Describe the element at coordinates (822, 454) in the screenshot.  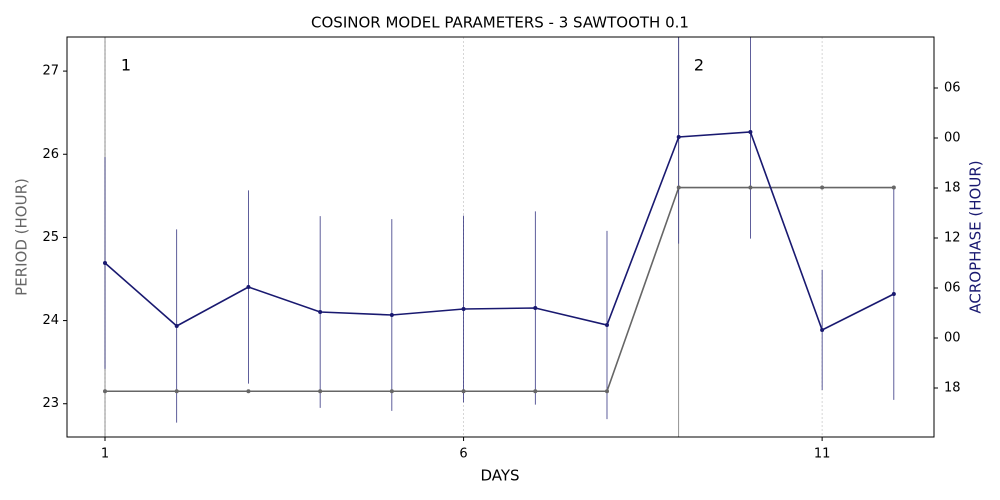
I see `x-tick-label: 11` at that location.